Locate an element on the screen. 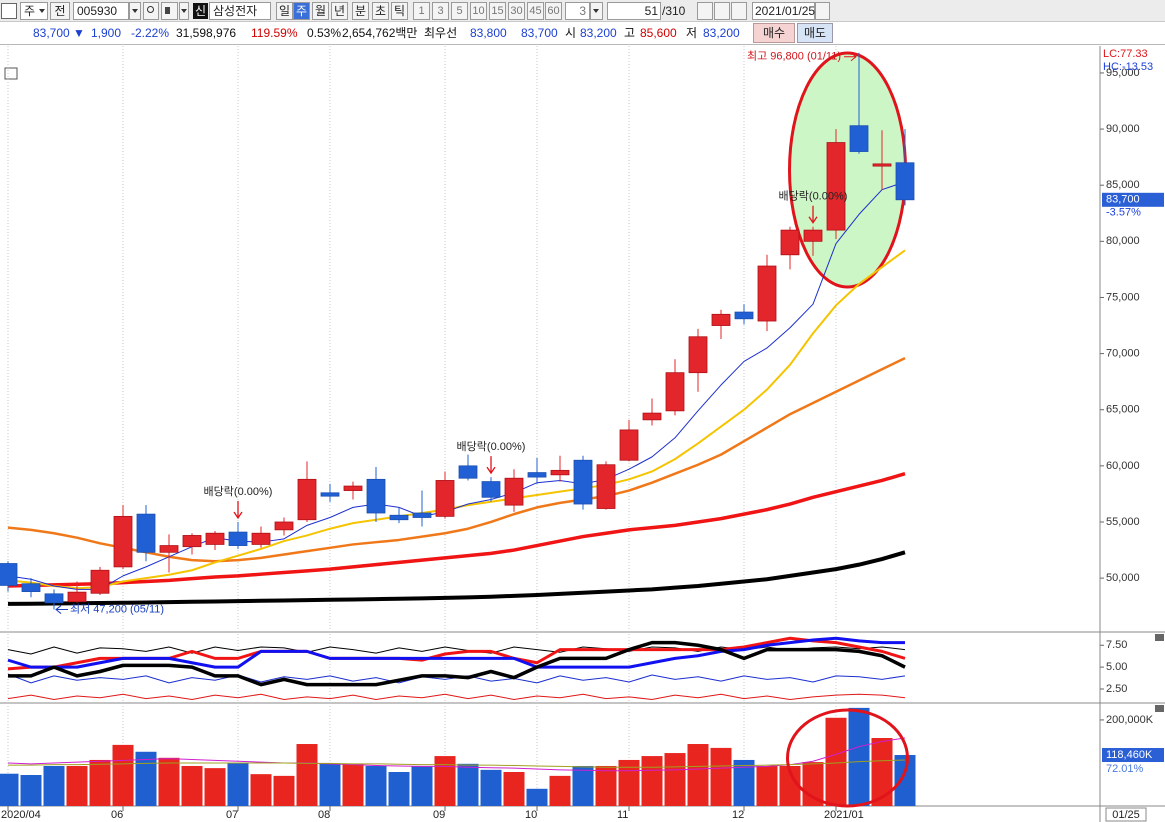  period-button: 초 is located at coordinates (380, 11).